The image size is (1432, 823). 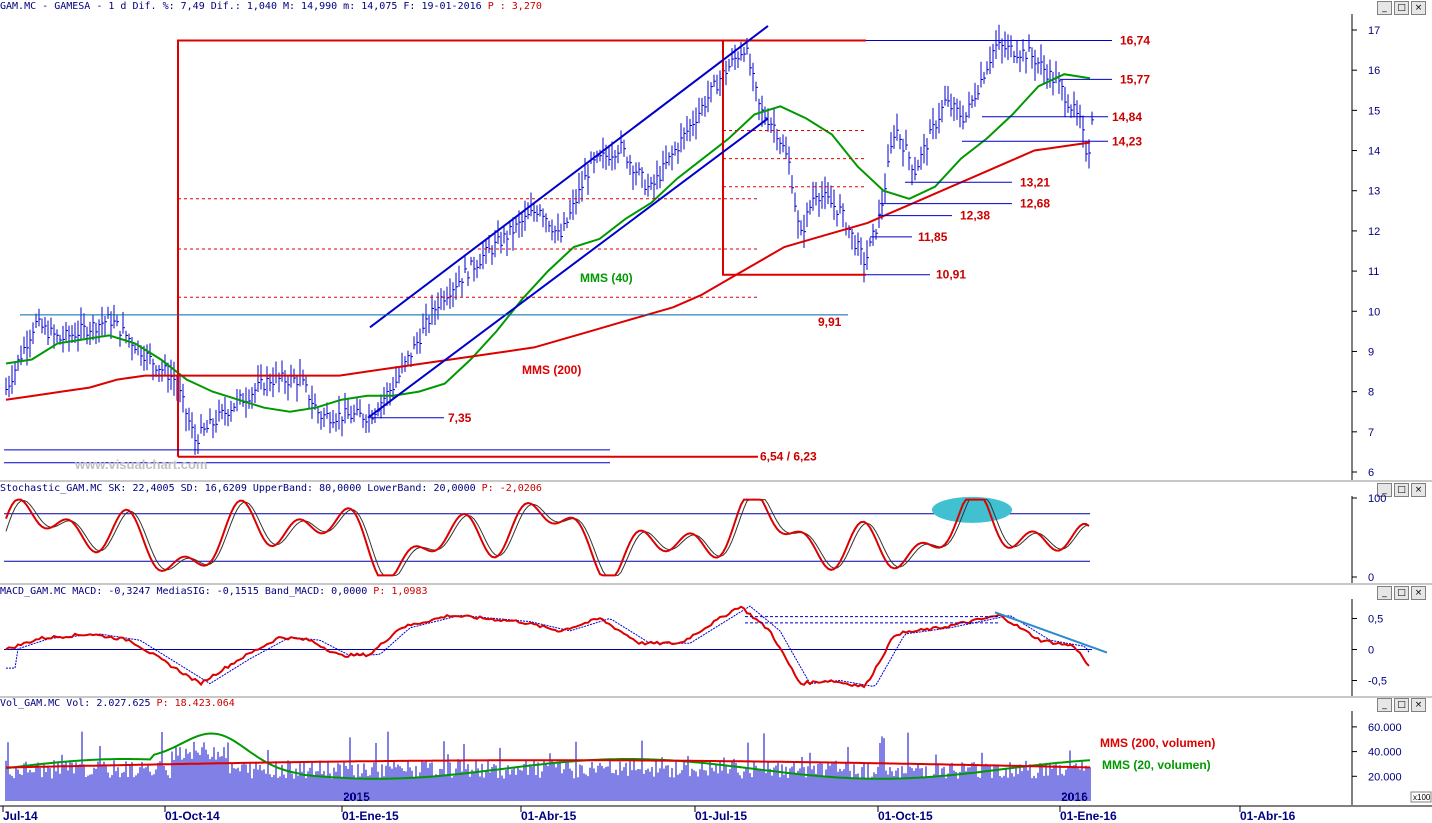 I want to click on annotation-mms40: MMS (40), so click(x=606, y=278).